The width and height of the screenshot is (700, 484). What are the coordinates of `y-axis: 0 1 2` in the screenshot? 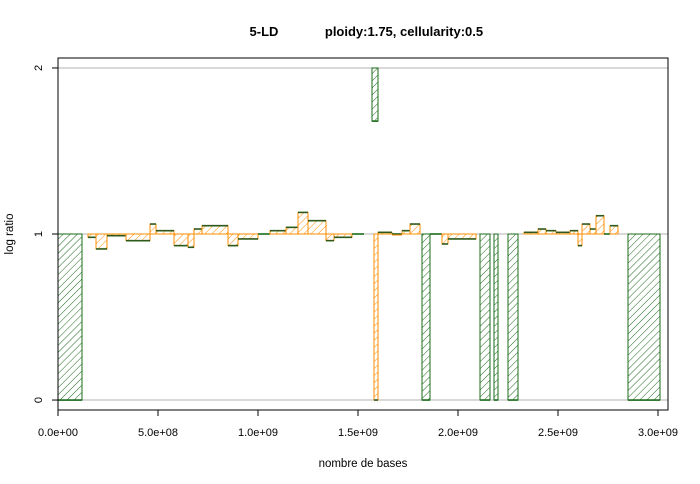 It's located at (45, 234).